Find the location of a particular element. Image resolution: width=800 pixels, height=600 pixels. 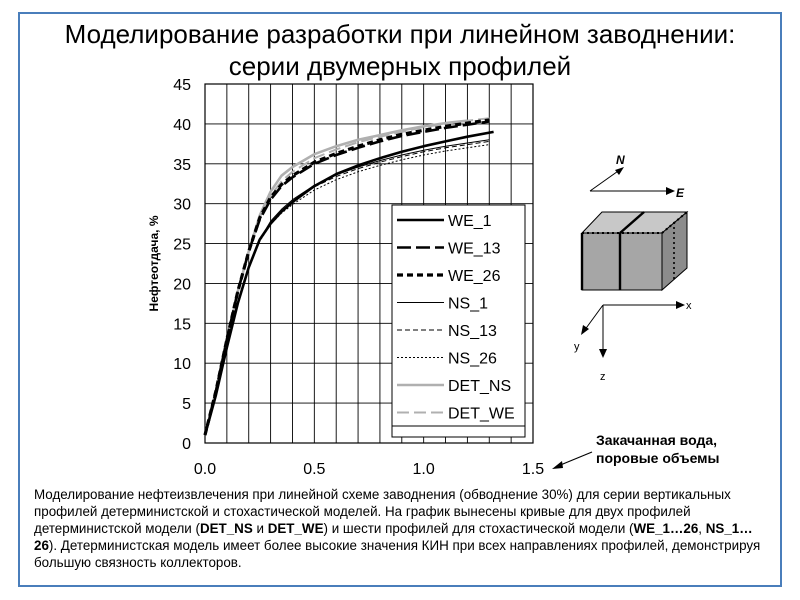

annotation-arrow is located at coordinates (572, 460).